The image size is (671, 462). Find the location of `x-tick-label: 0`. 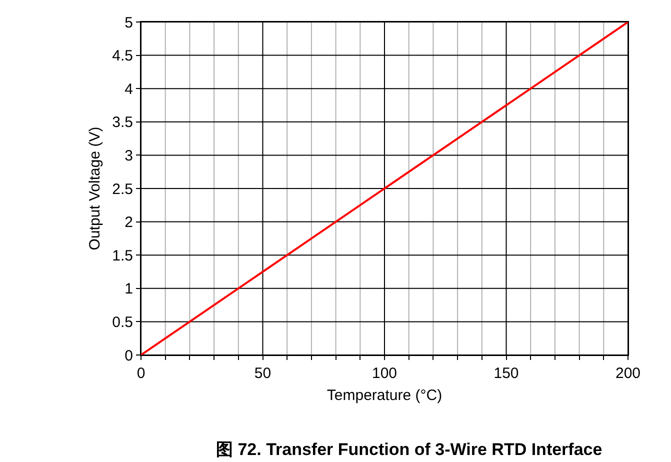

x-tick-label: 0 is located at coordinates (141, 373).